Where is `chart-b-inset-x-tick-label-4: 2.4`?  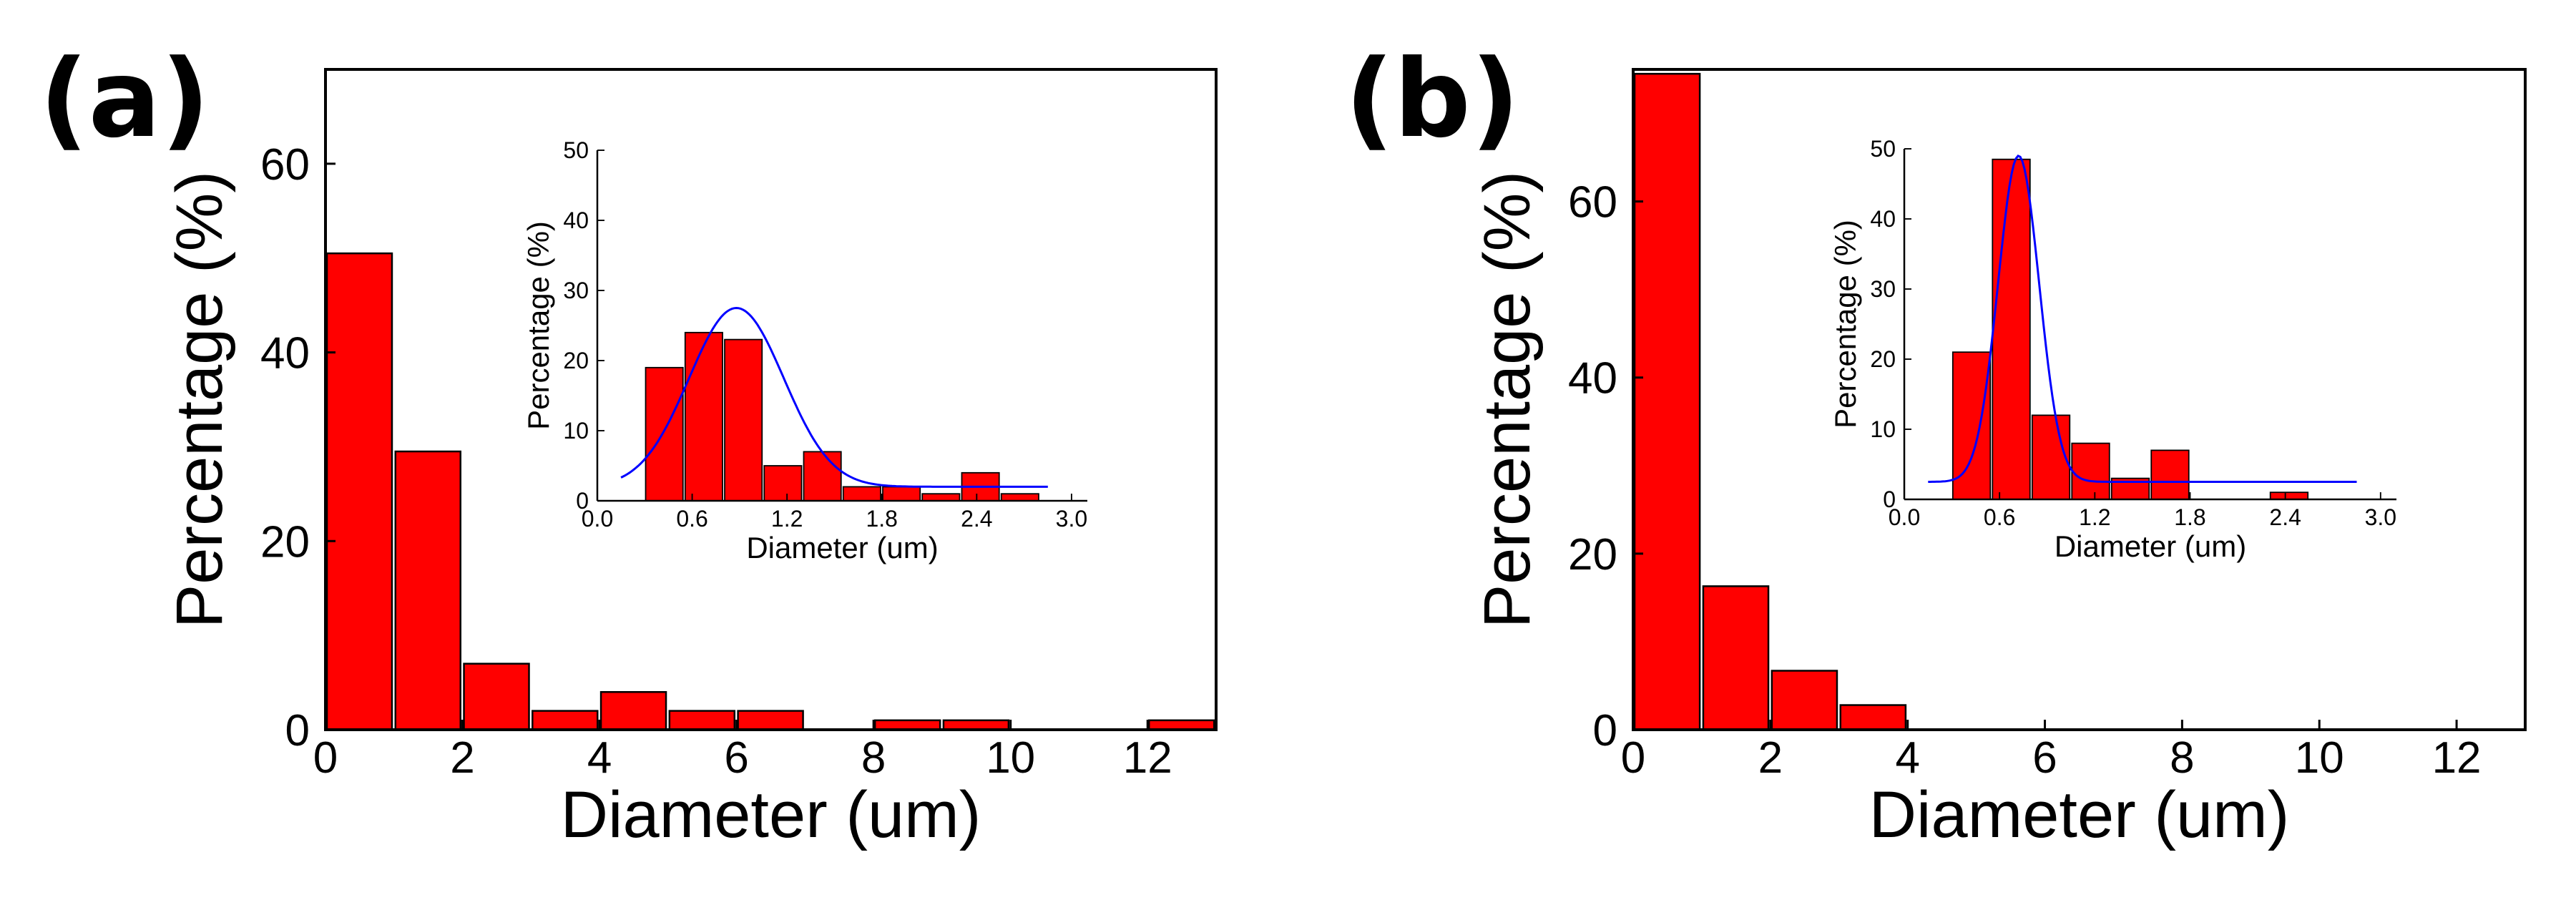
chart-b-inset-x-tick-label-4: 2.4 is located at coordinates (2285, 517).